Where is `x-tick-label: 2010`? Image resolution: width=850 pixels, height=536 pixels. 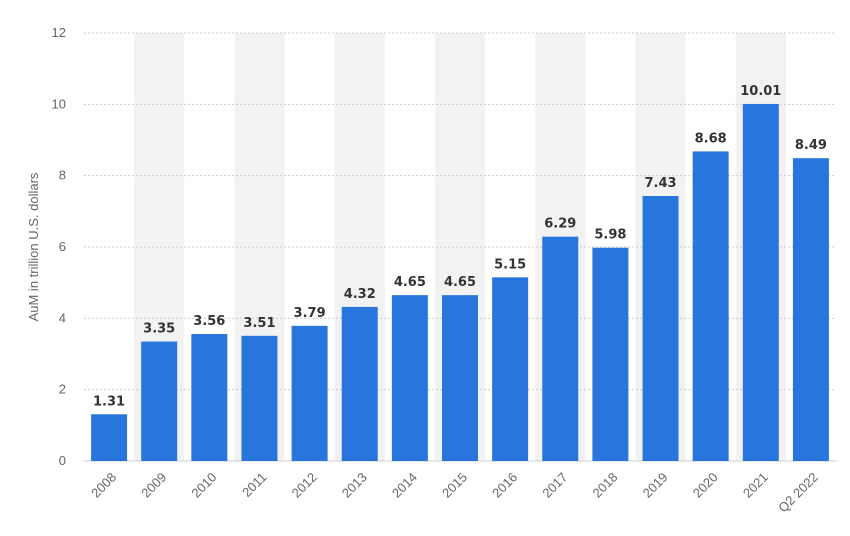
x-tick-label: 2010 is located at coordinates (203, 485).